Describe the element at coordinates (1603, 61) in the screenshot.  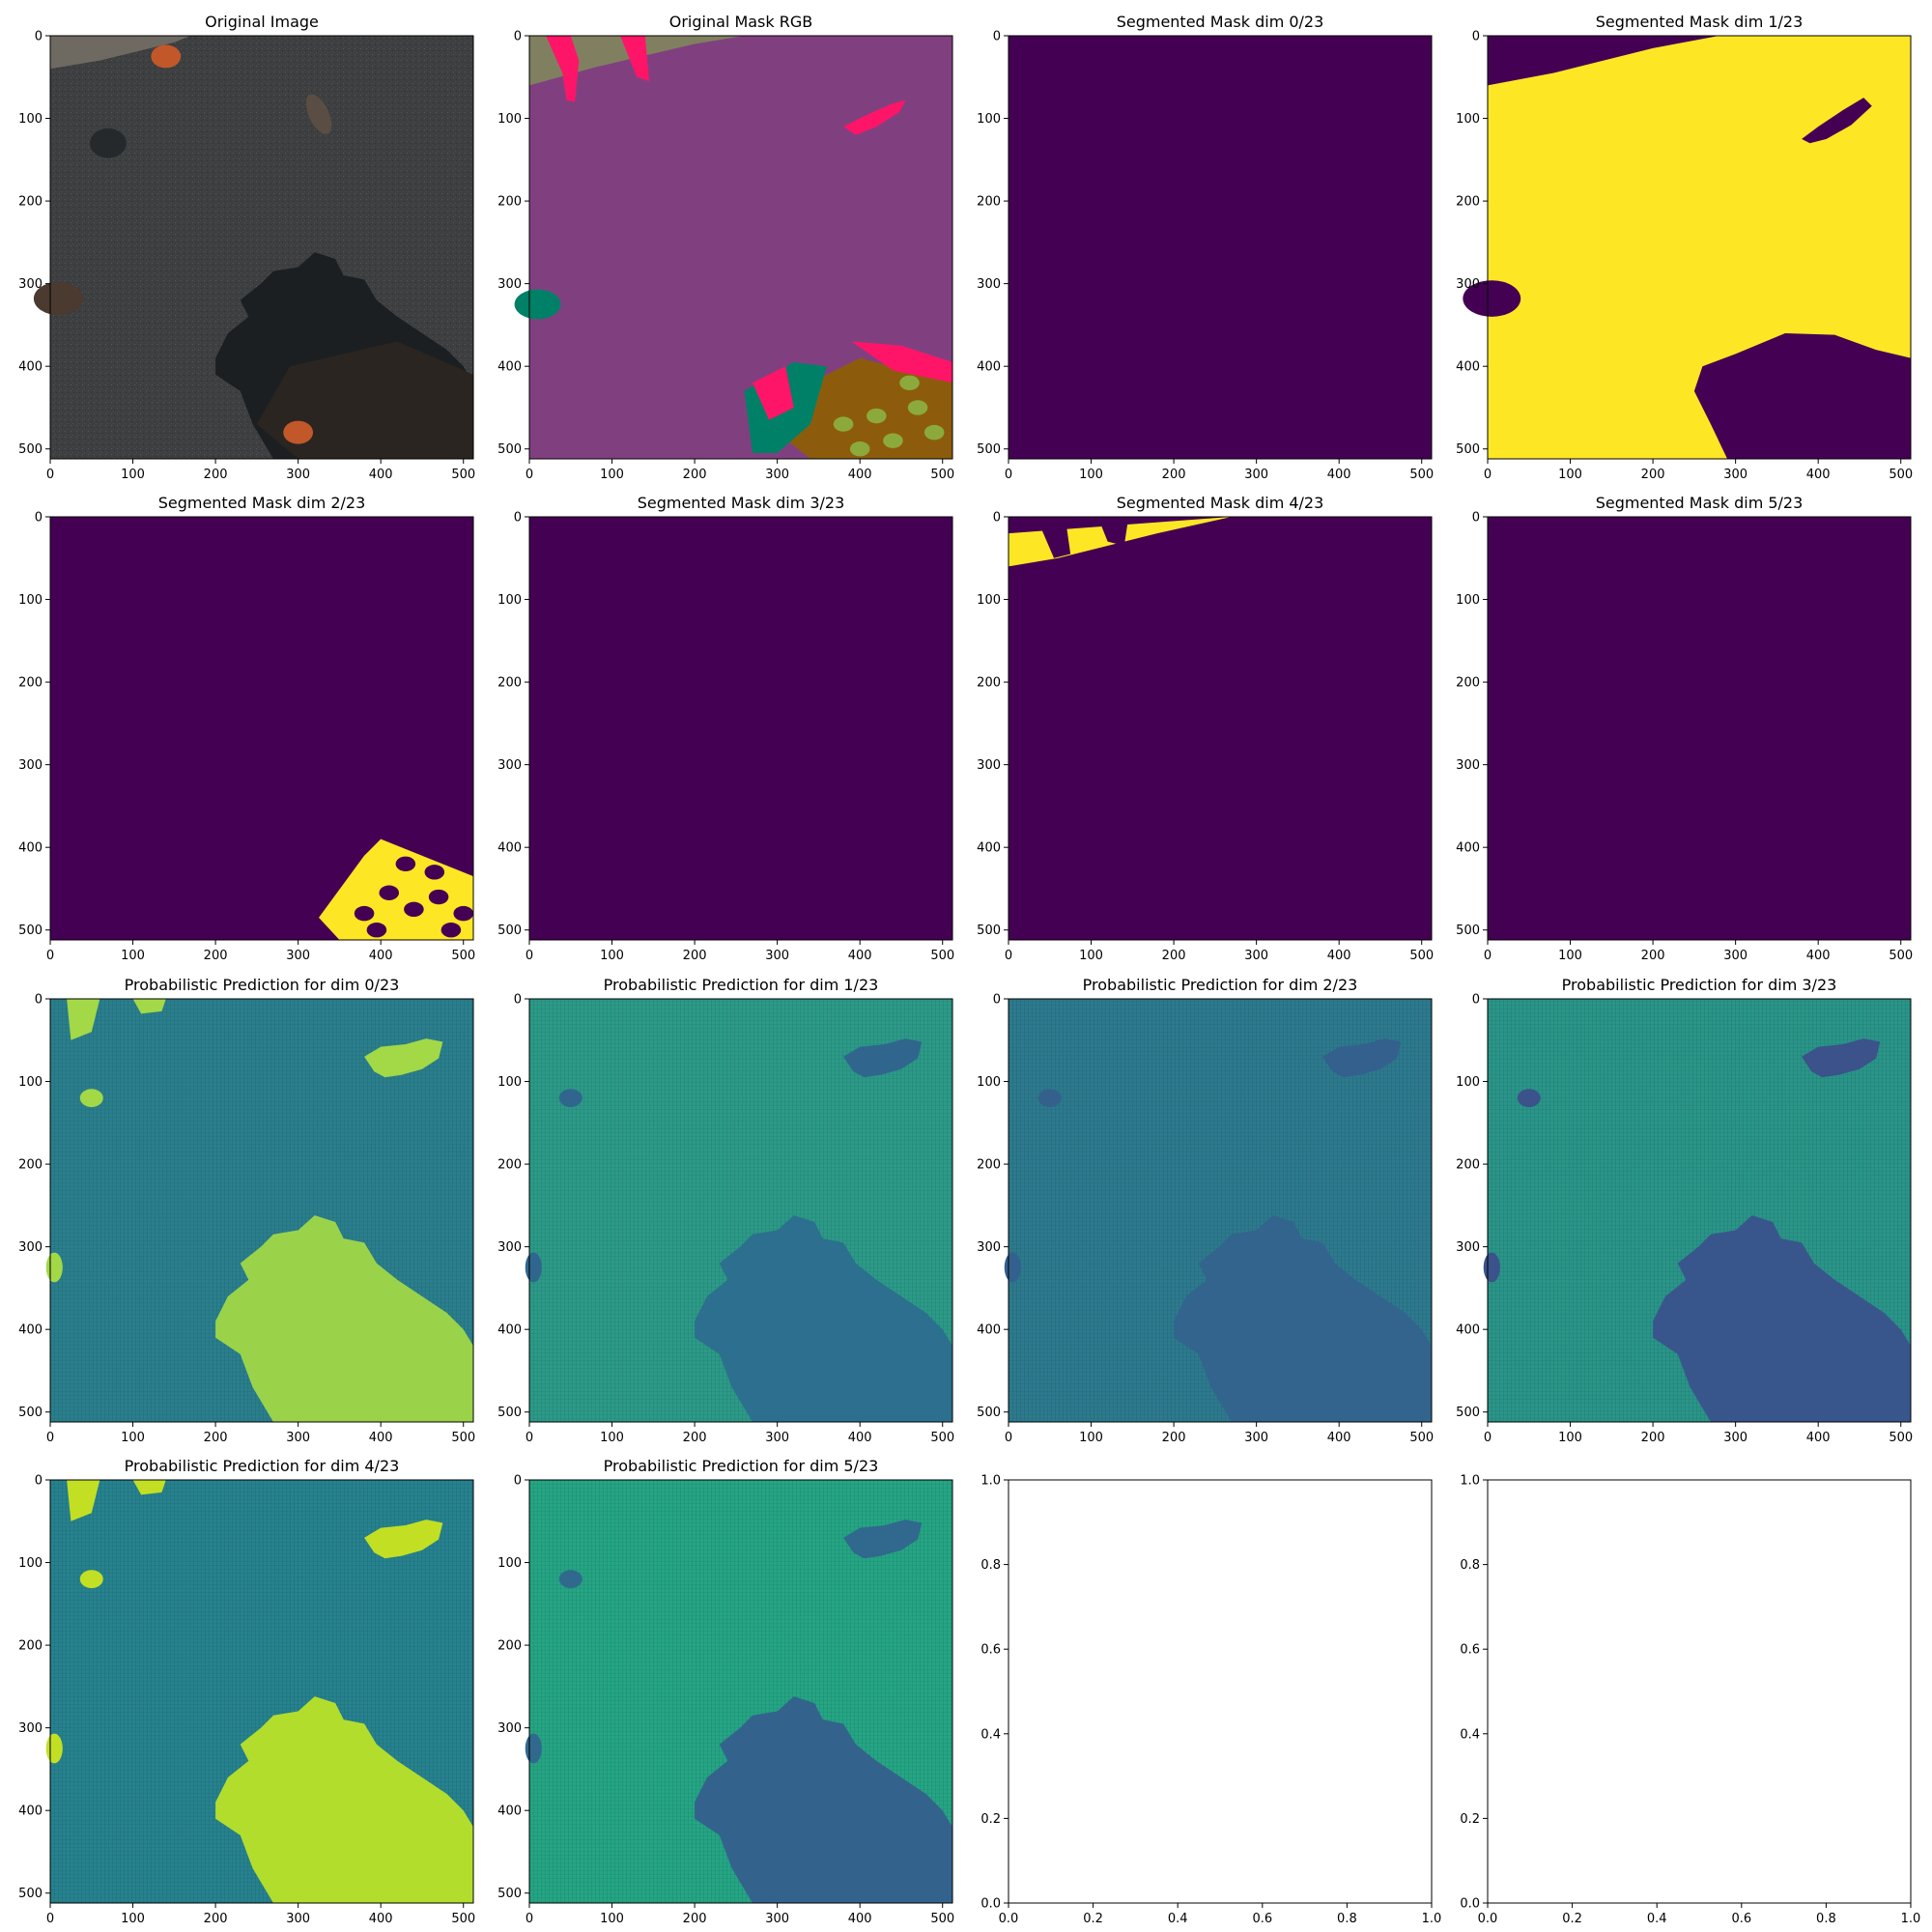
I see `heatmap-gravel-hole` at that location.